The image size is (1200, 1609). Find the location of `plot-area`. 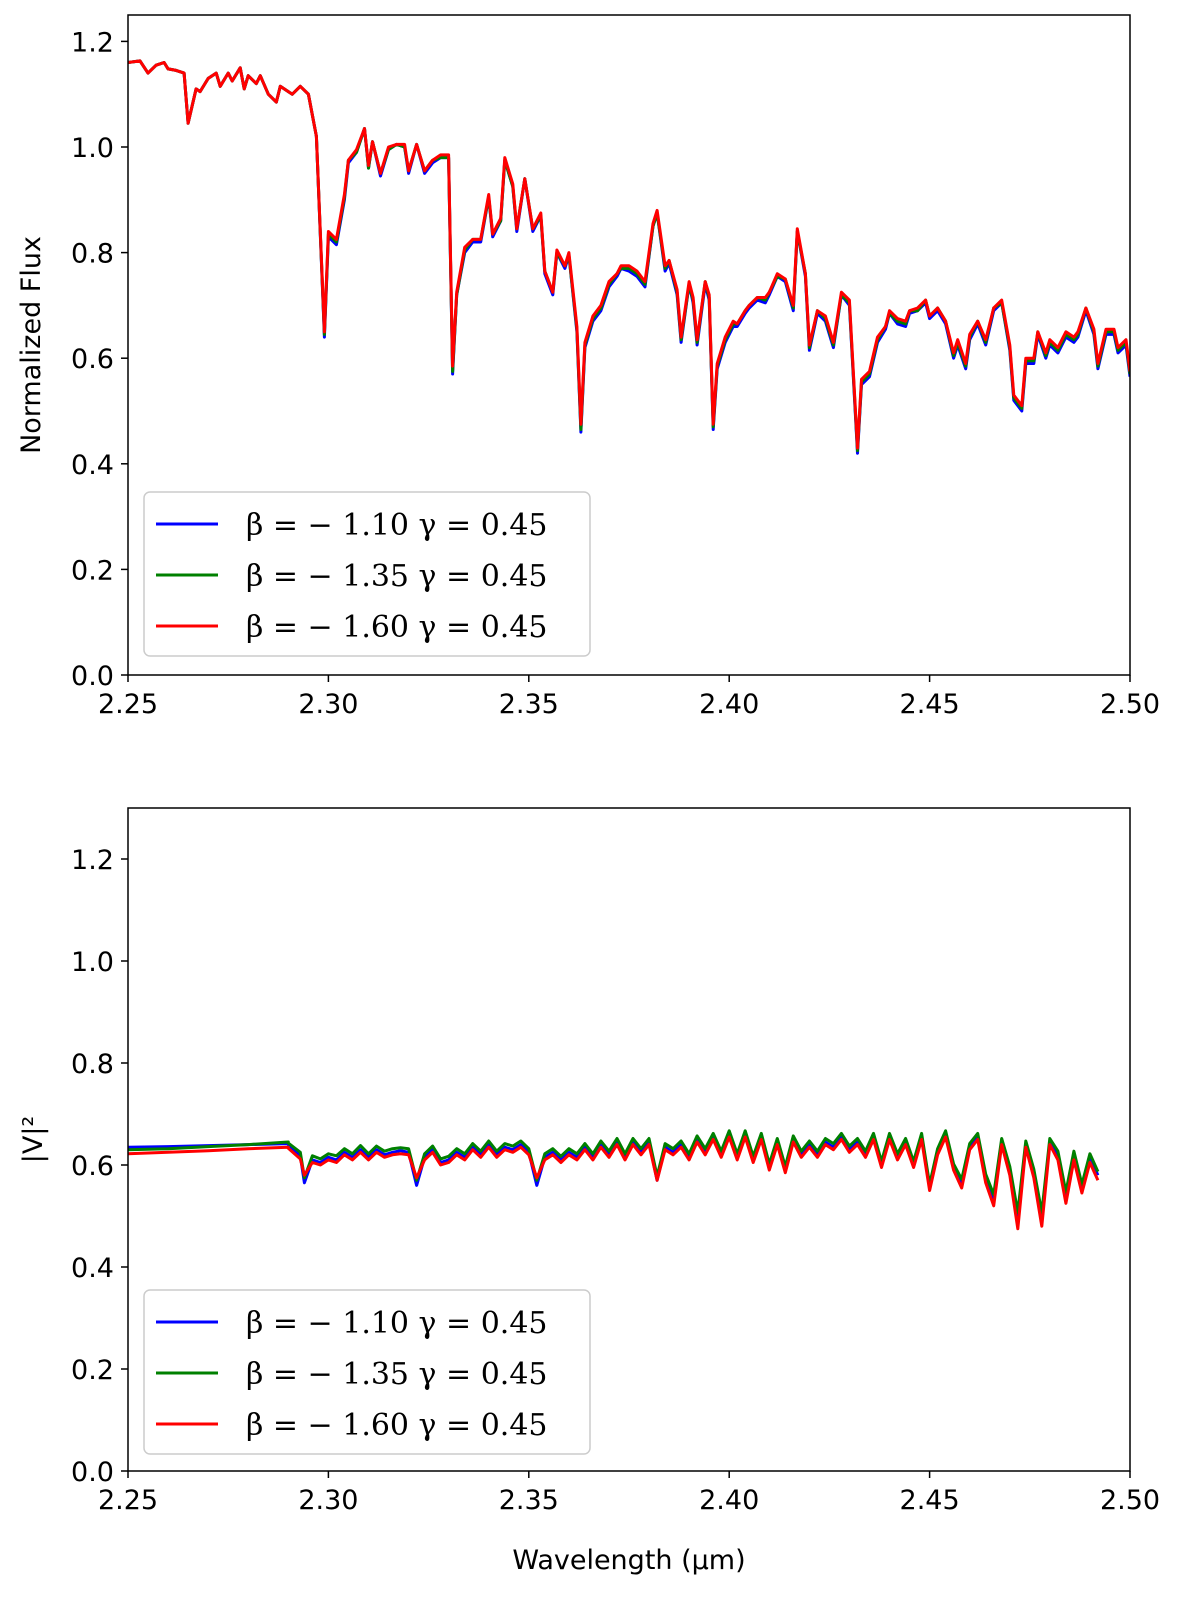

plot-area is located at coordinates (614, 1180).